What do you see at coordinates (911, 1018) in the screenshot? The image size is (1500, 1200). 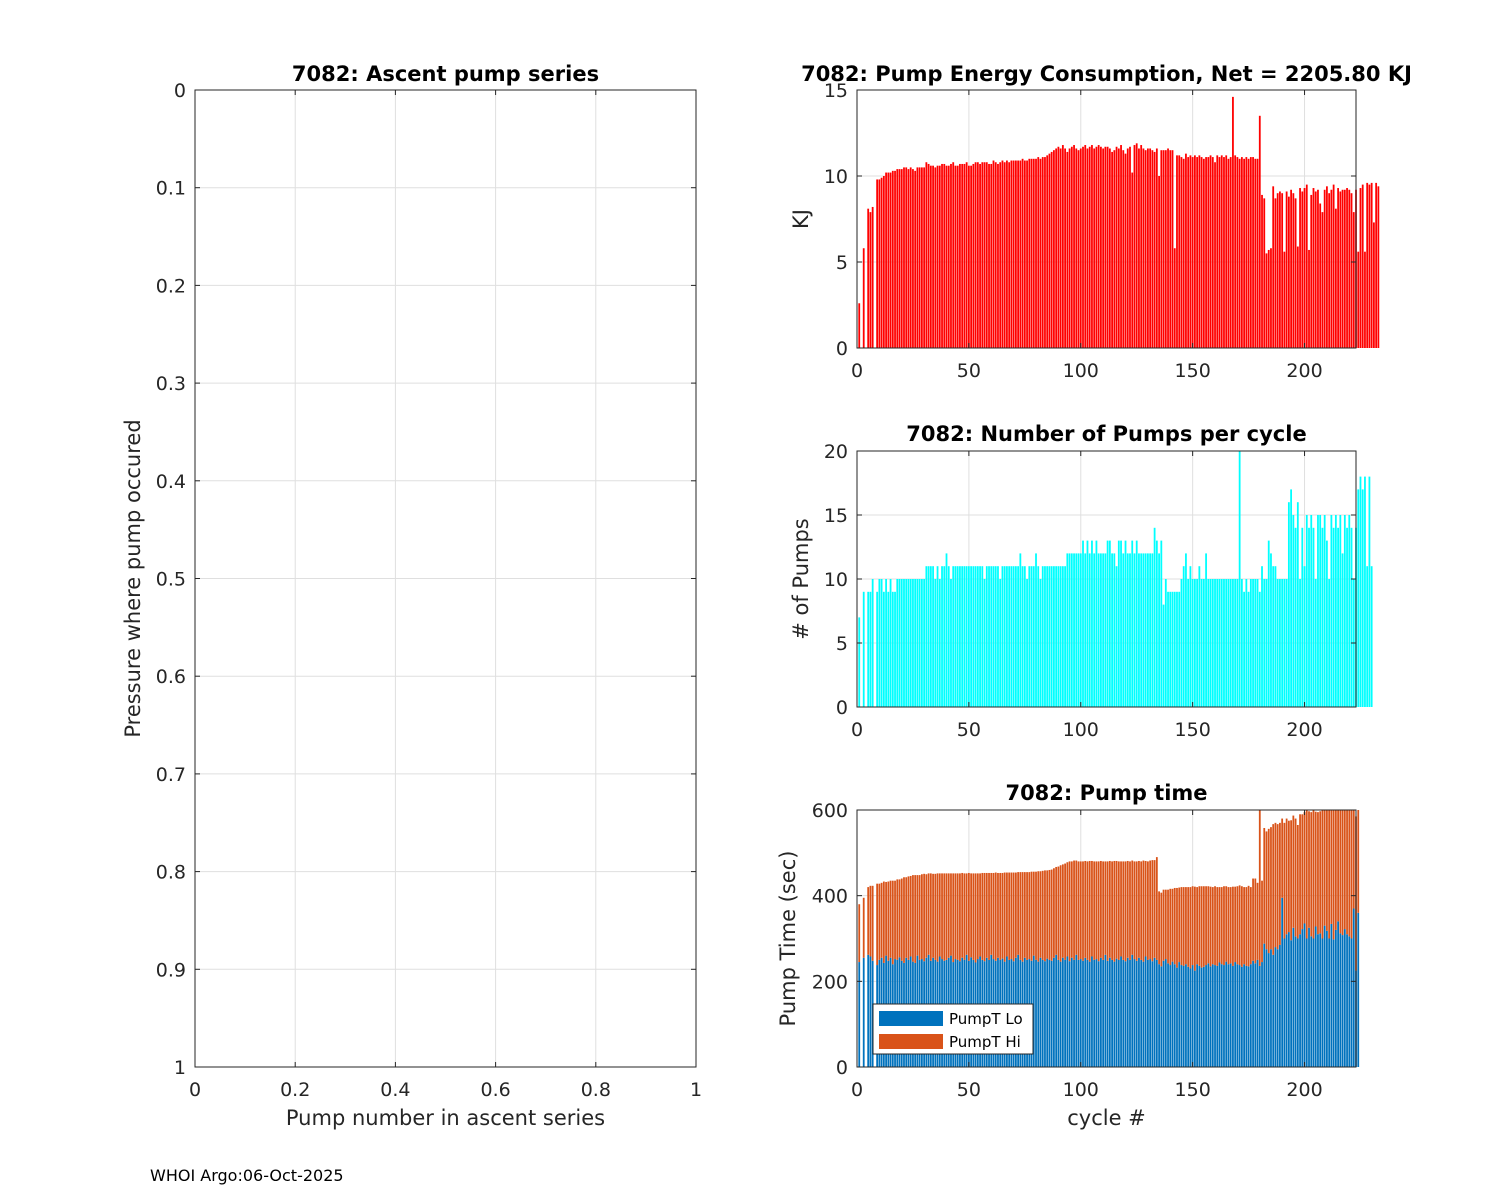 I see `legend-swatch` at bounding box center [911, 1018].